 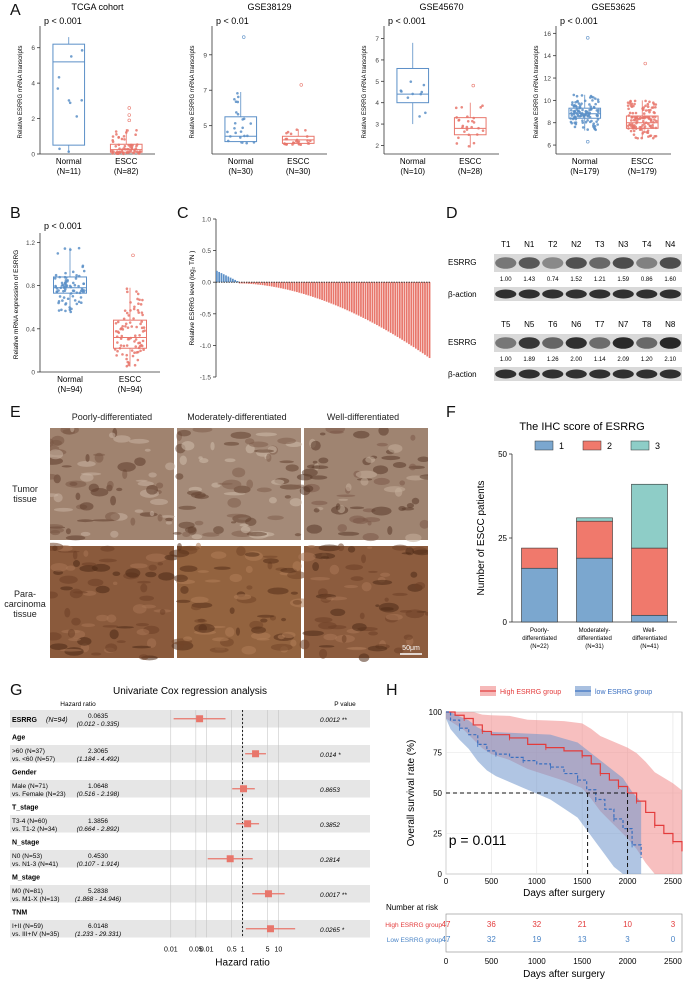 I want to click on chart-title: GSE45670, so click(x=441, y=7).